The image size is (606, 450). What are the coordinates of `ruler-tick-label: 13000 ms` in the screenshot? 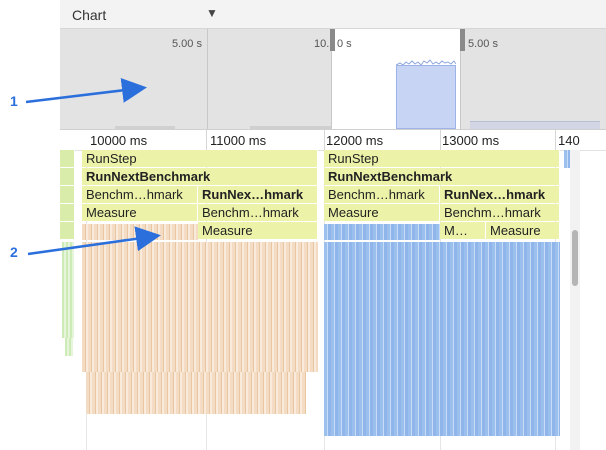 It's located at (471, 140).